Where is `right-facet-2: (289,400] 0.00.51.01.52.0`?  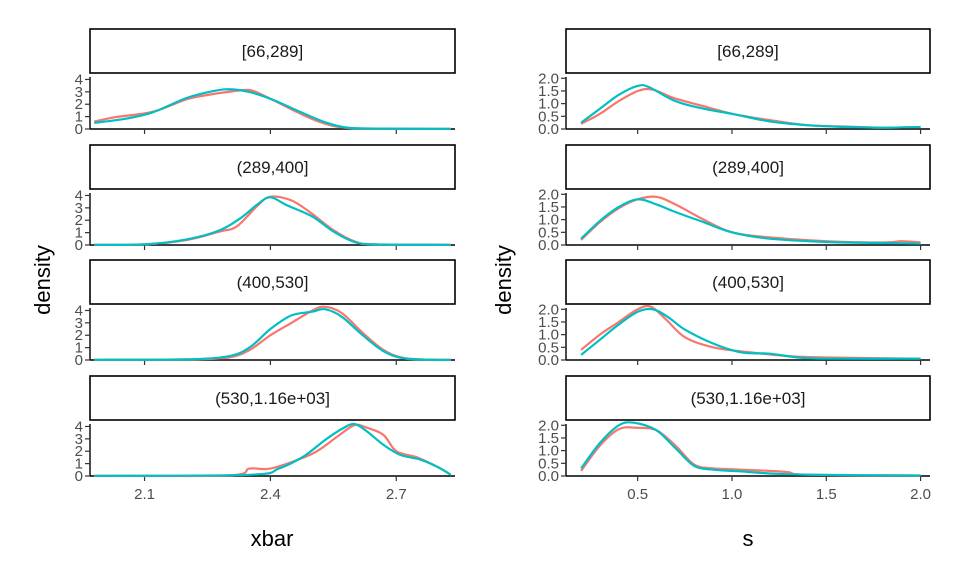
right-facet-2: (289,400] 0.00.51.01.52.0 is located at coordinates (734, 199).